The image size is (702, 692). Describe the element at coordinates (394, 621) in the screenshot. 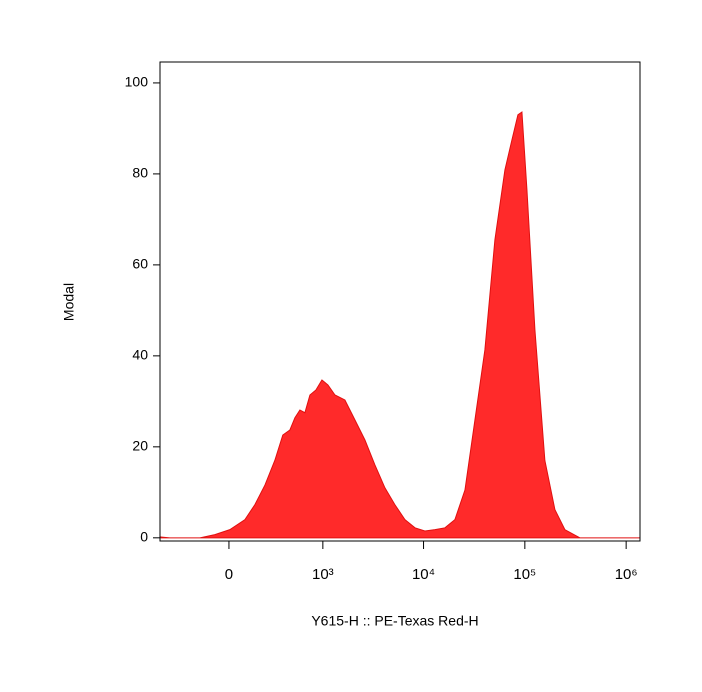

I see `x-axis-label: Y615-H :: PE-Texas Red-H` at that location.